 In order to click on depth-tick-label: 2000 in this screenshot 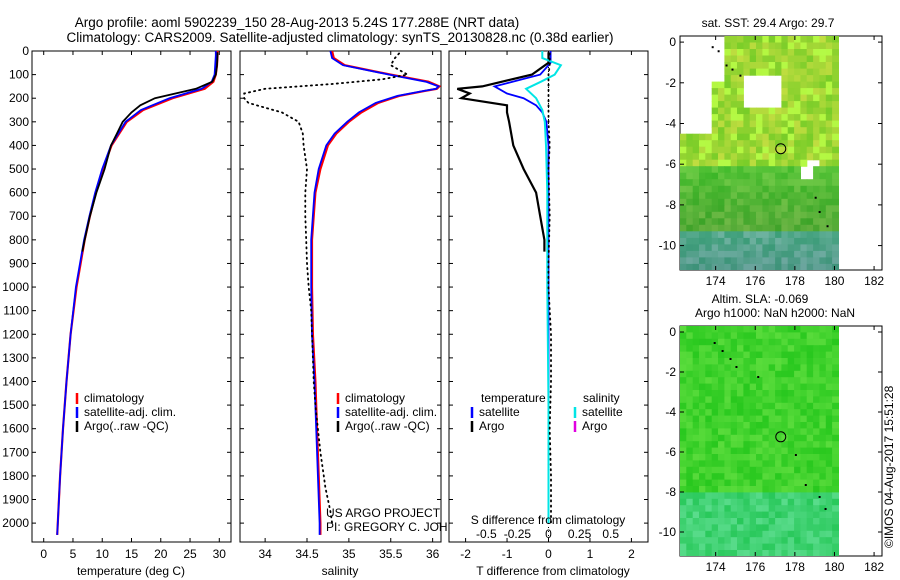, I will do `click(15, 523)`.